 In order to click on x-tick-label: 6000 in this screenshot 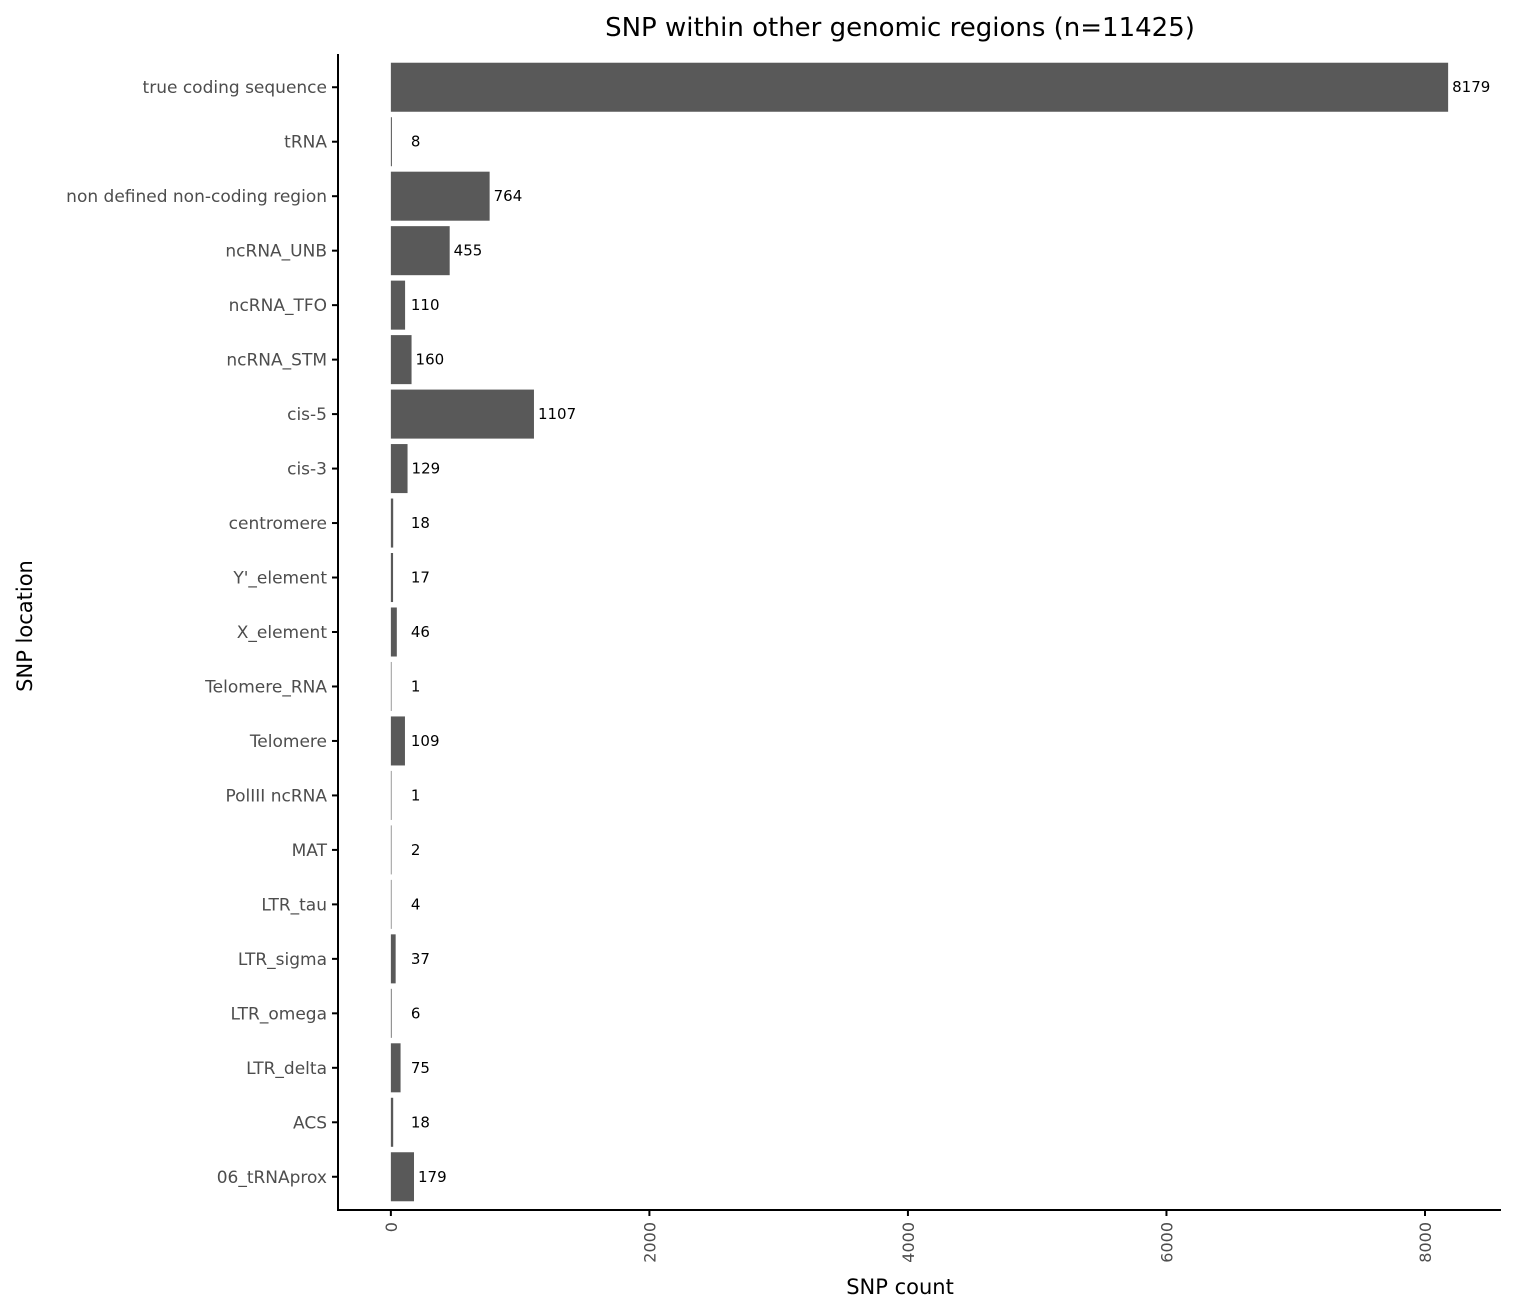, I will do `click(1166, 1242)`.